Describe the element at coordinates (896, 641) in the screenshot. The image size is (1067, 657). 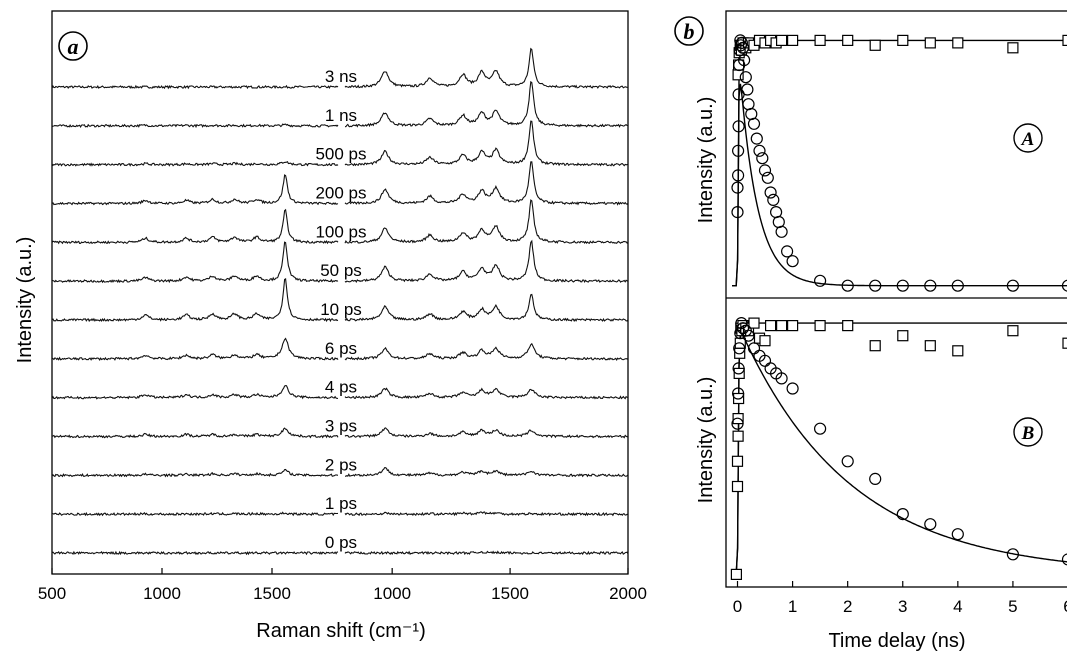
I see `panel-b-x-axis-label: Time delay (ns)` at that location.